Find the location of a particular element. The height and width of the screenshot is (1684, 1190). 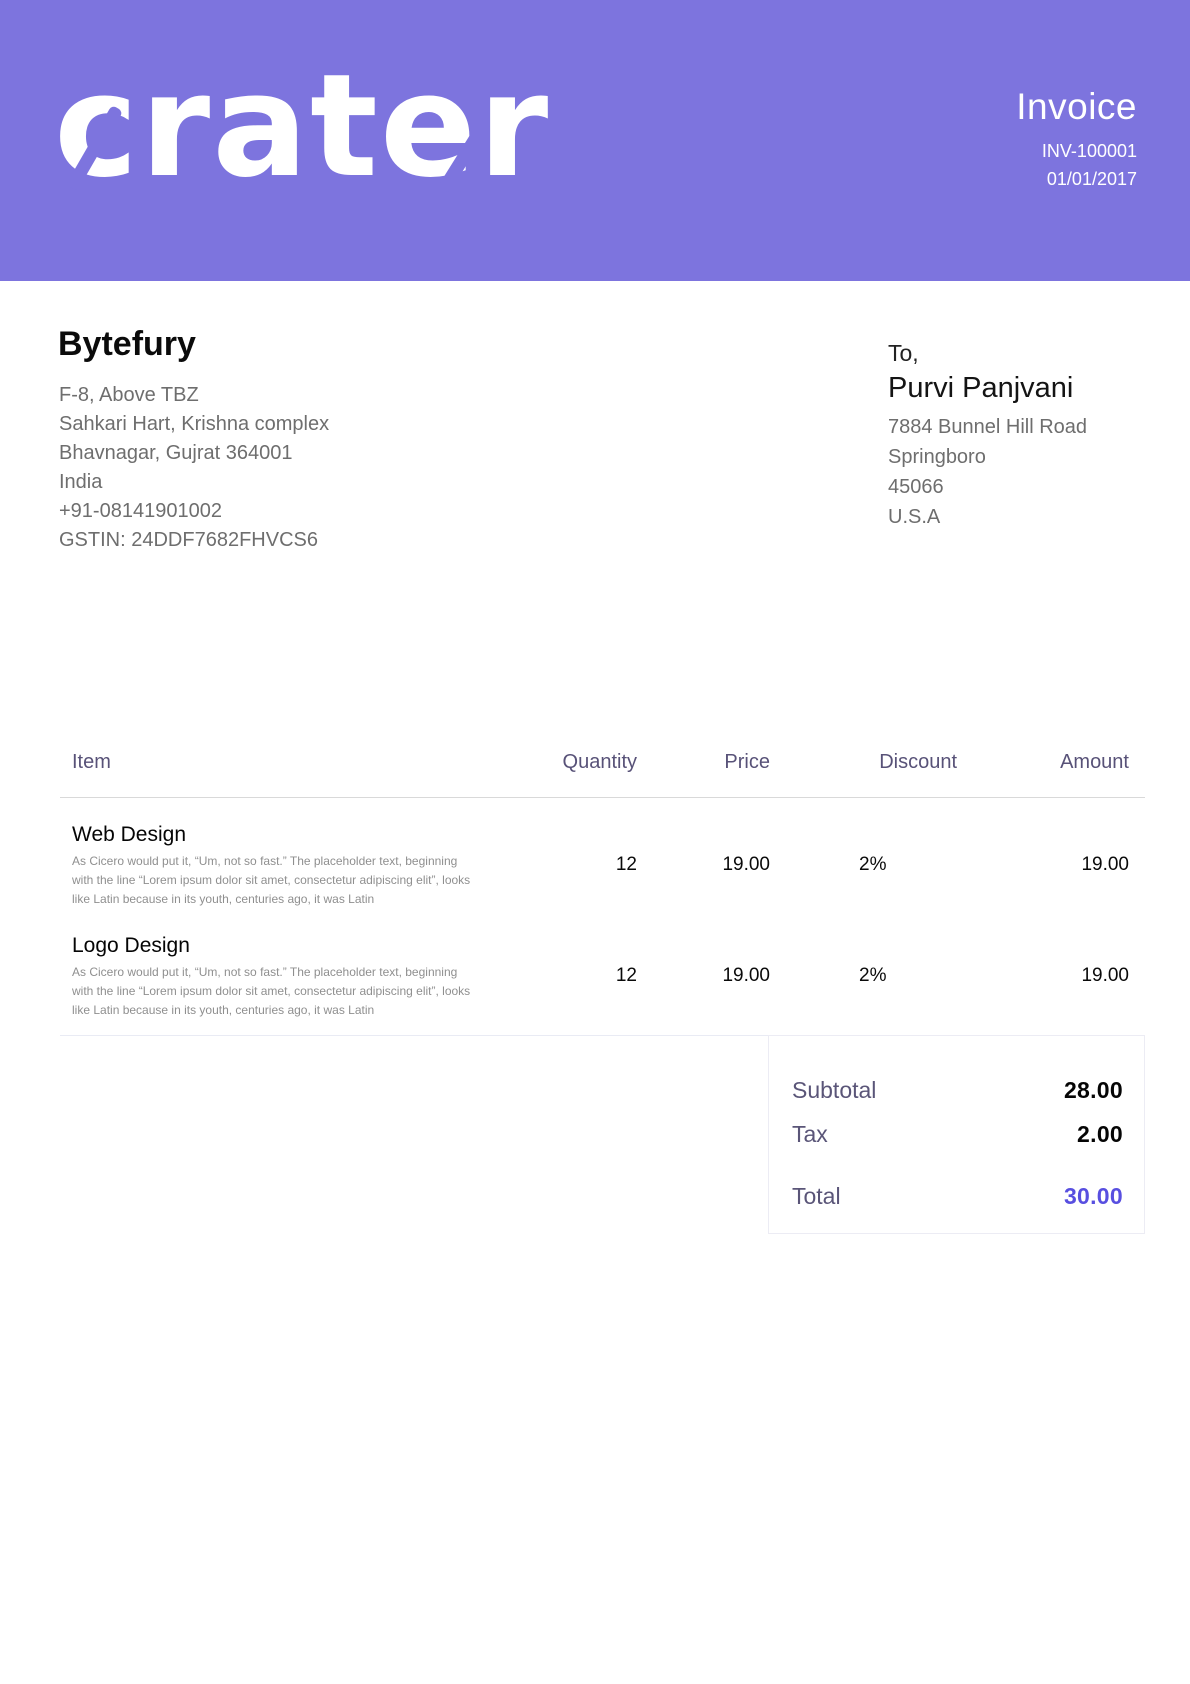

seller-address-line: India is located at coordinates (81, 482).